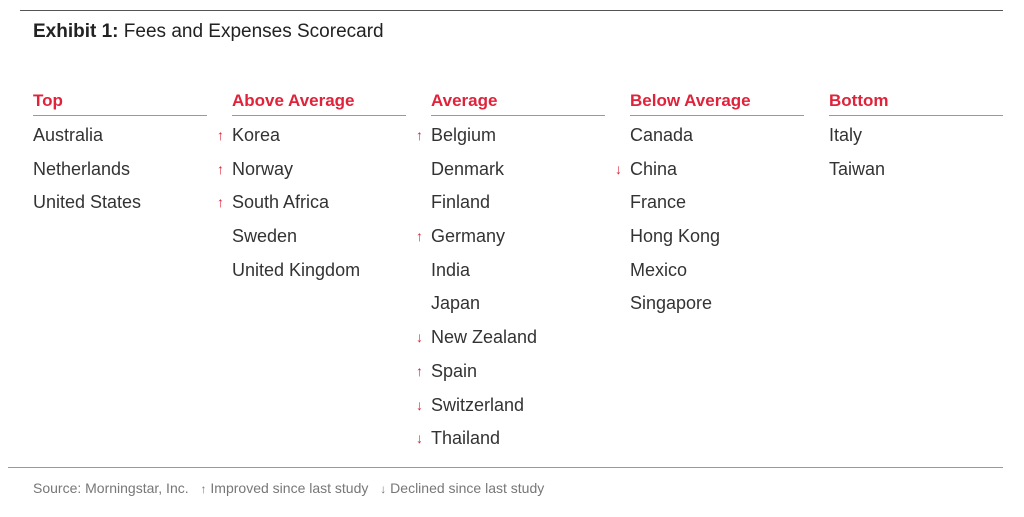 The width and height of the screenshot is (1024, 517). Describe the element at coordinates (654, 168) in the screenshot. I see `country-name: China` at that location.